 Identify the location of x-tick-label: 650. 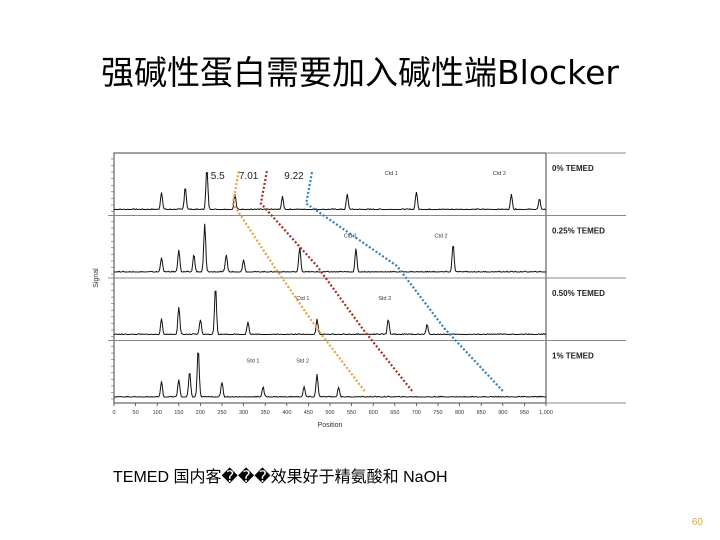
(394, 413).